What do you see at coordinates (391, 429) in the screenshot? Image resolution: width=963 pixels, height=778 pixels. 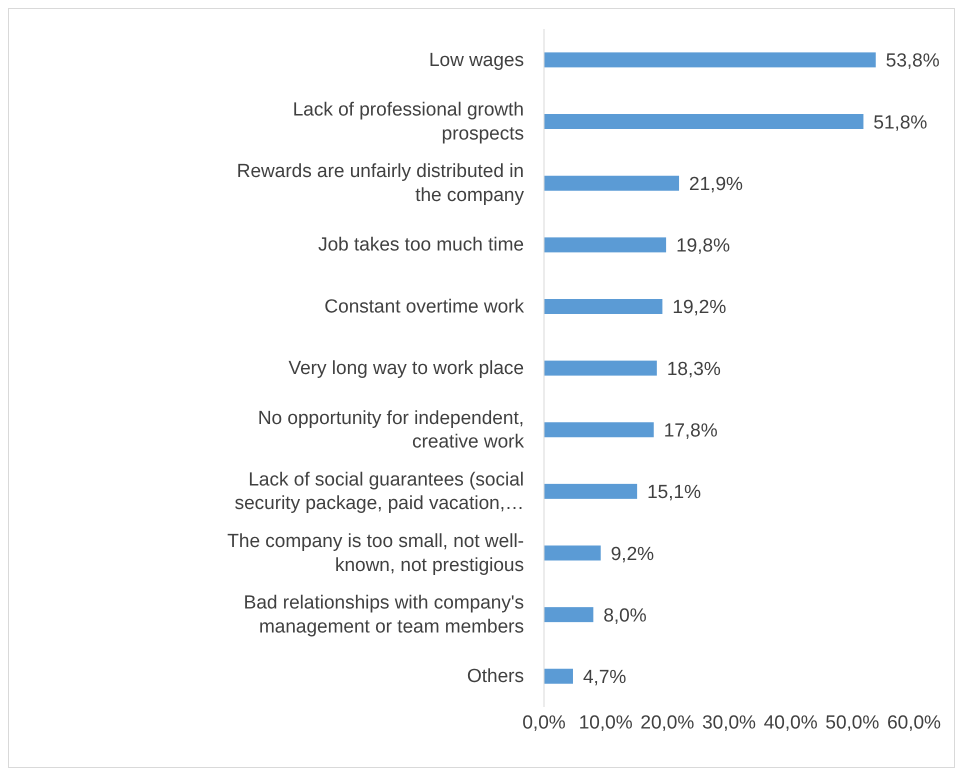 I see `y-tick-label: No opportunity for independent, creative work` at bounding box center [391, 429].